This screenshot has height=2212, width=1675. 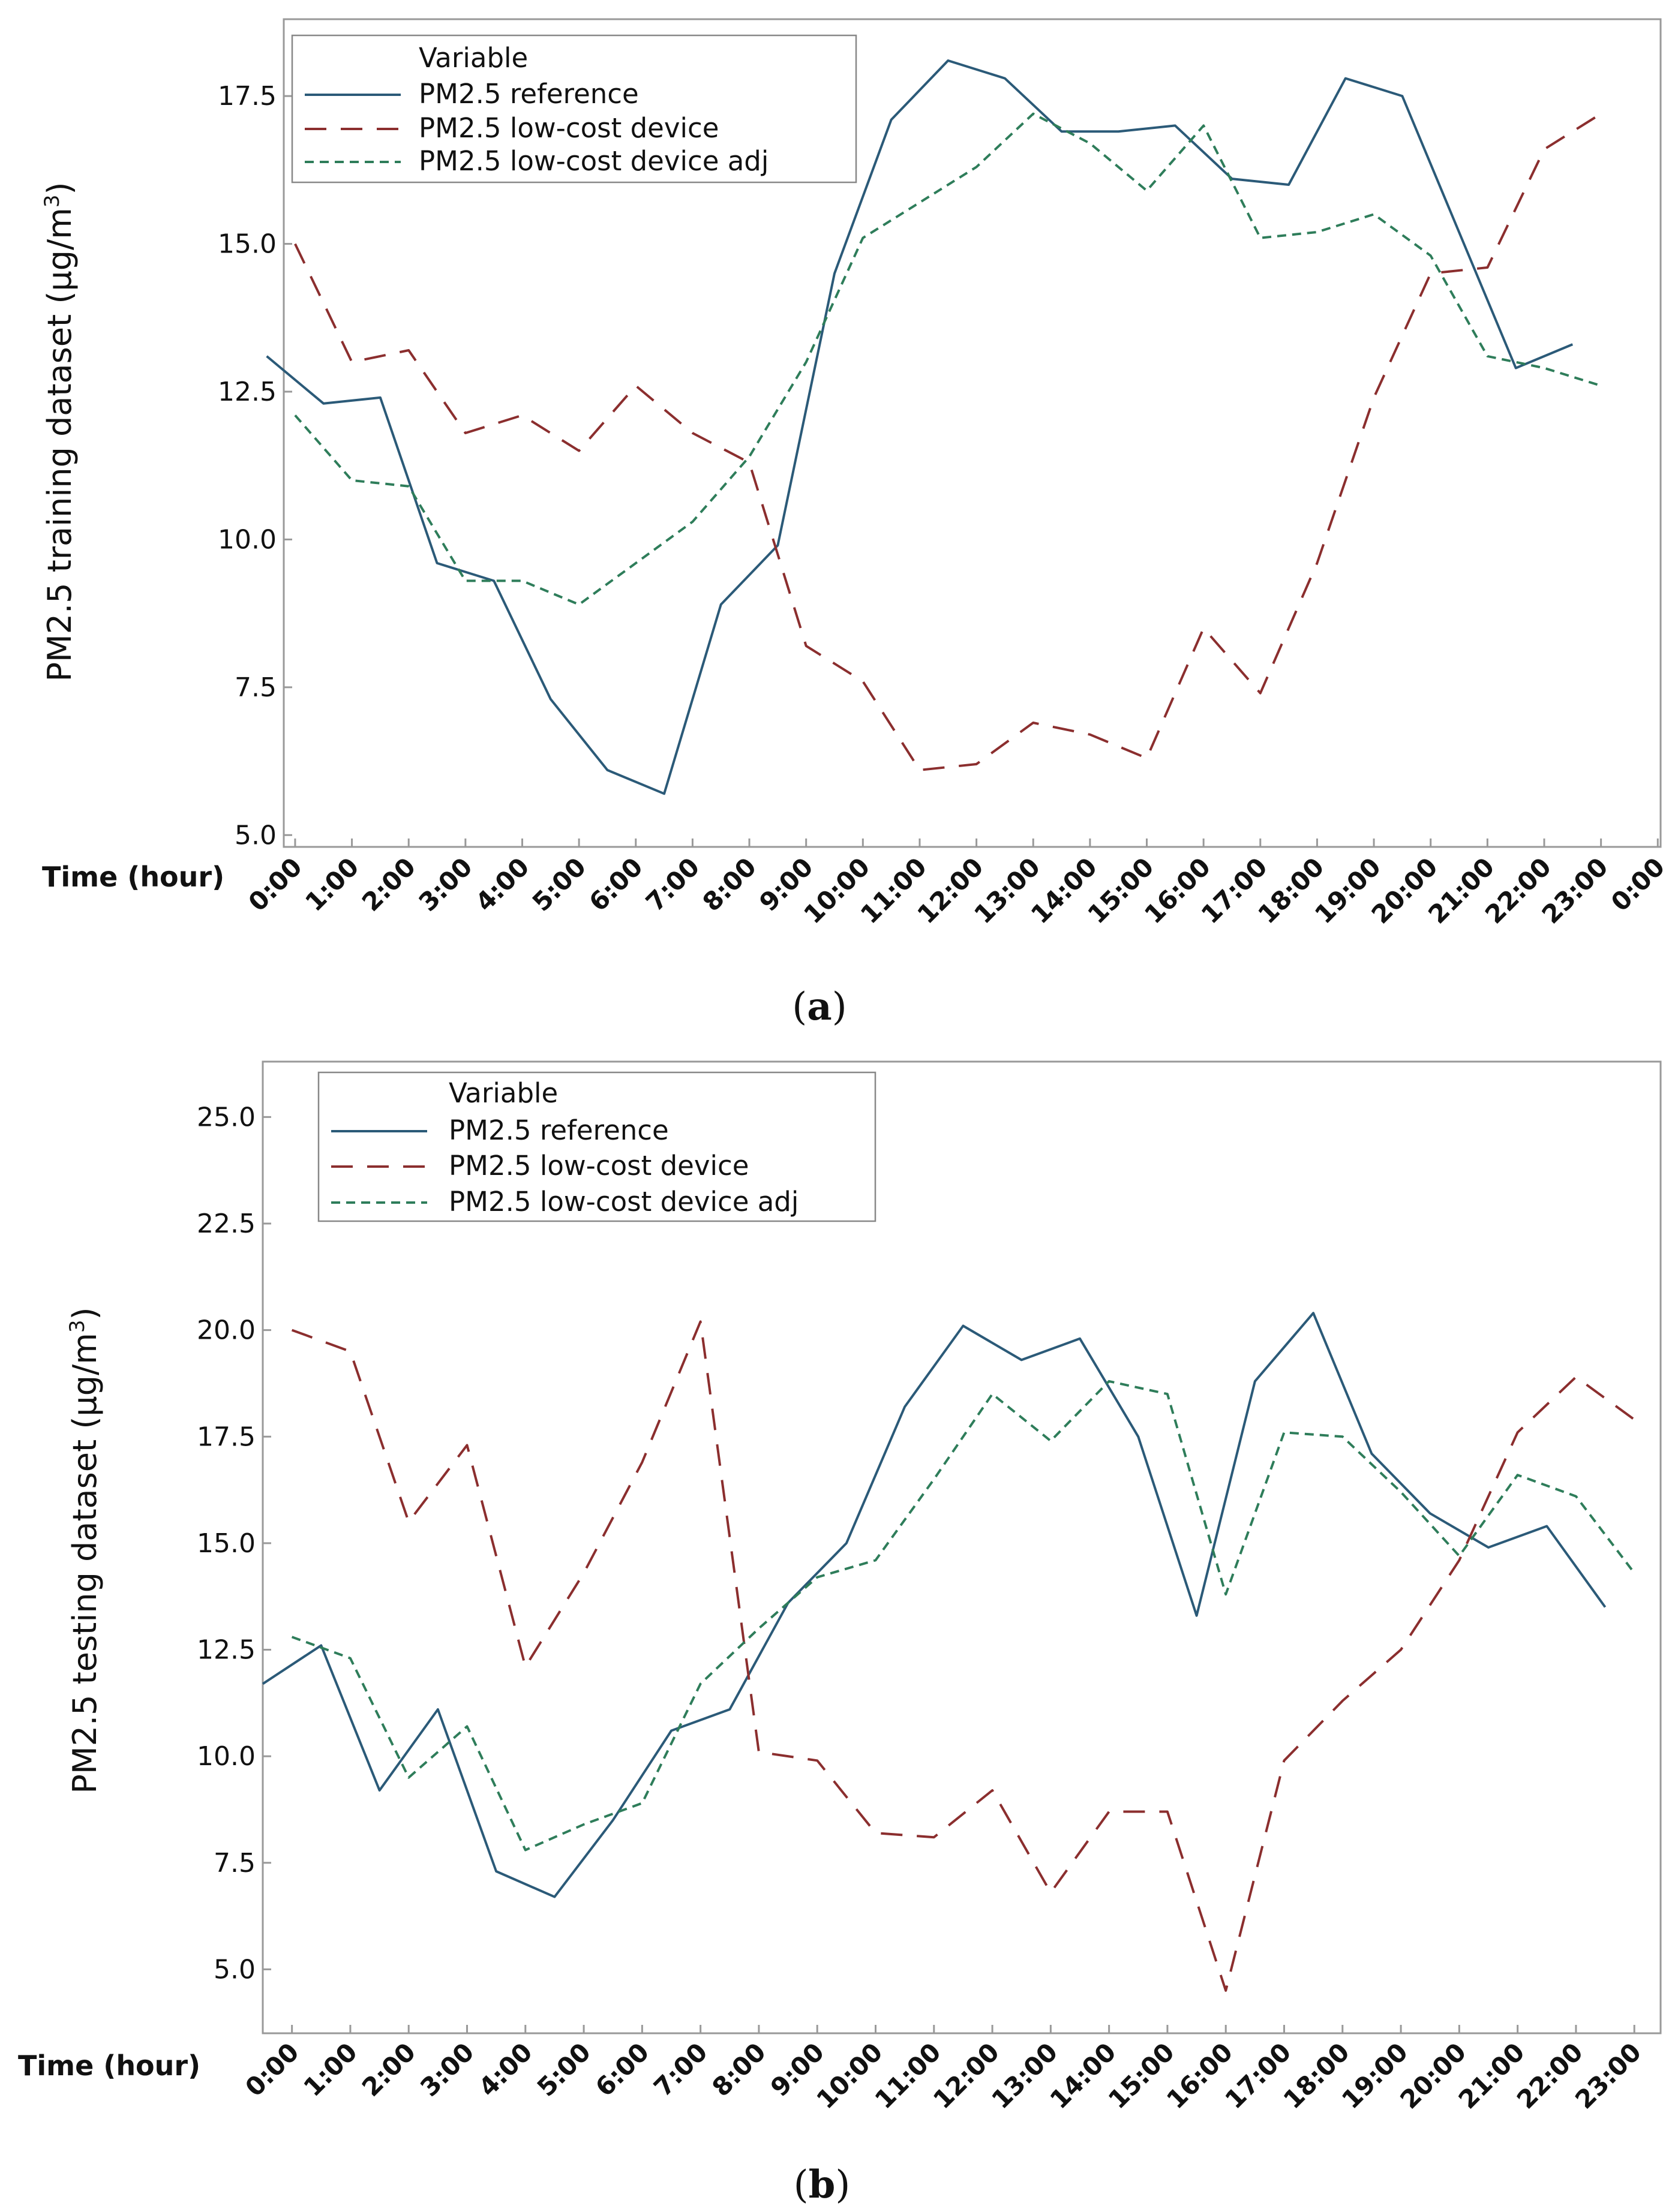 I want to click on chart-a-y-tick-label-0: 5.0, so click(x=256, y=835).